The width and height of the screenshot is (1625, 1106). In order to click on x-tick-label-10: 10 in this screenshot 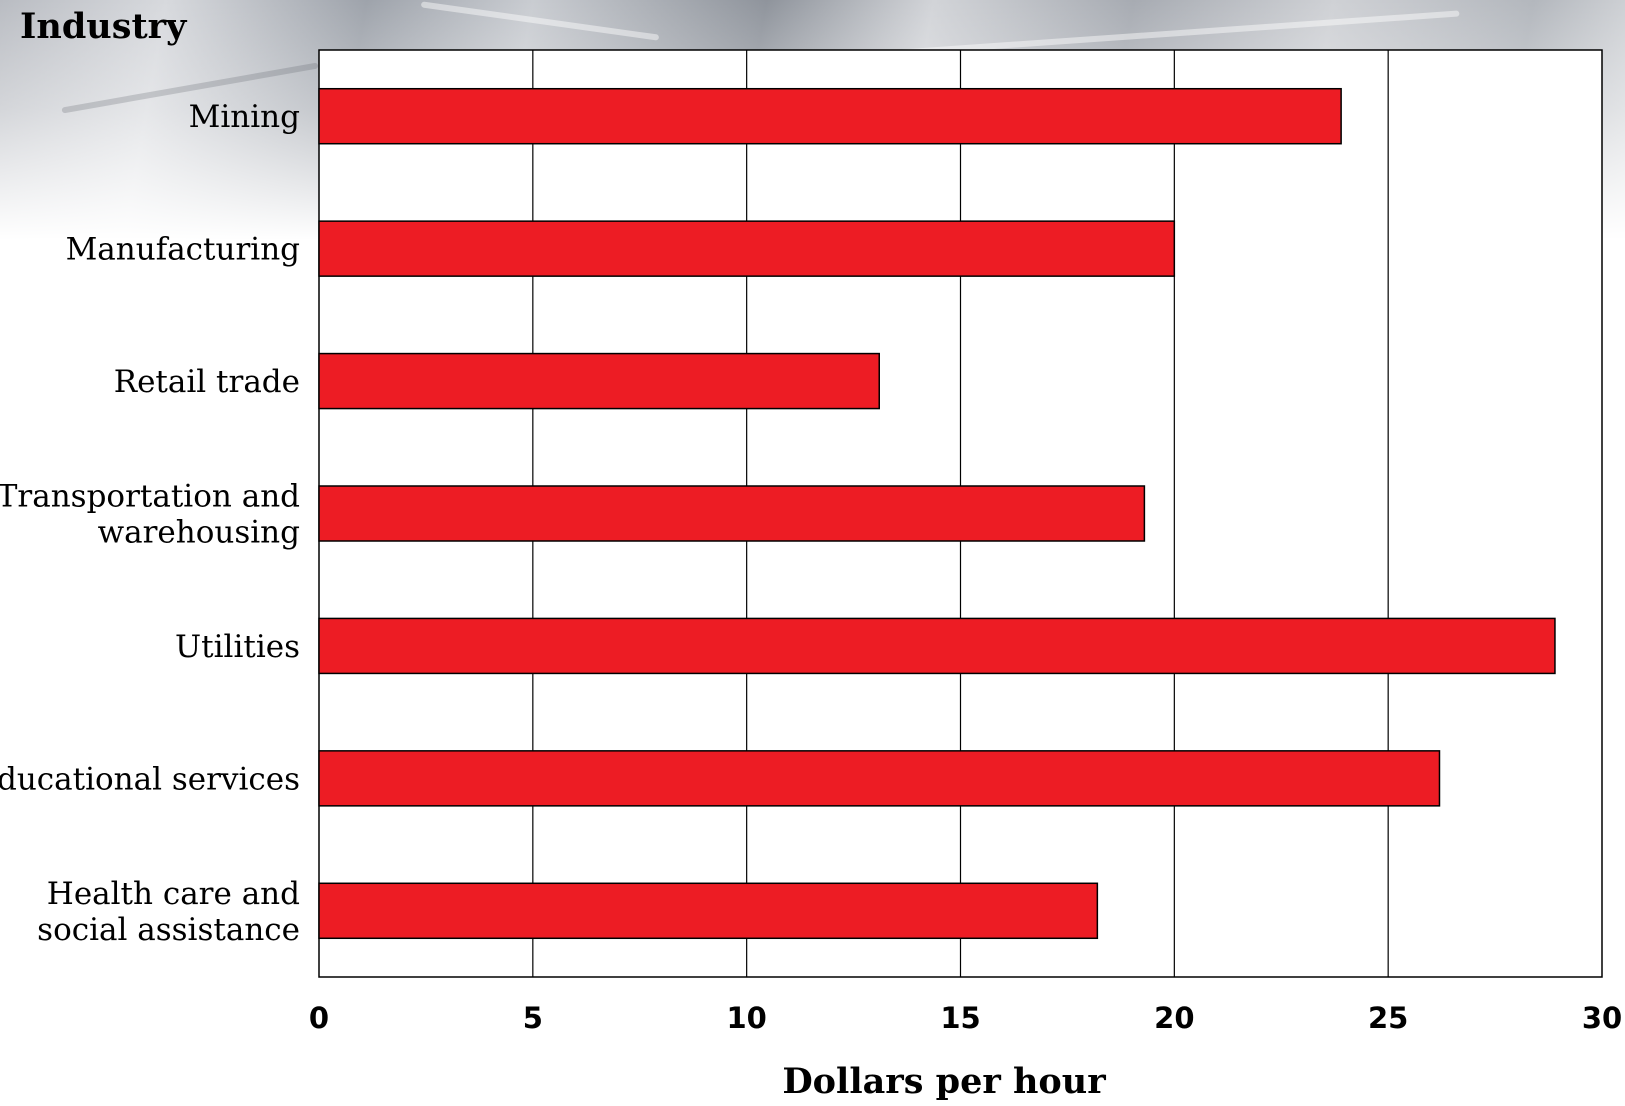, I will do `click(746, 1018)`.